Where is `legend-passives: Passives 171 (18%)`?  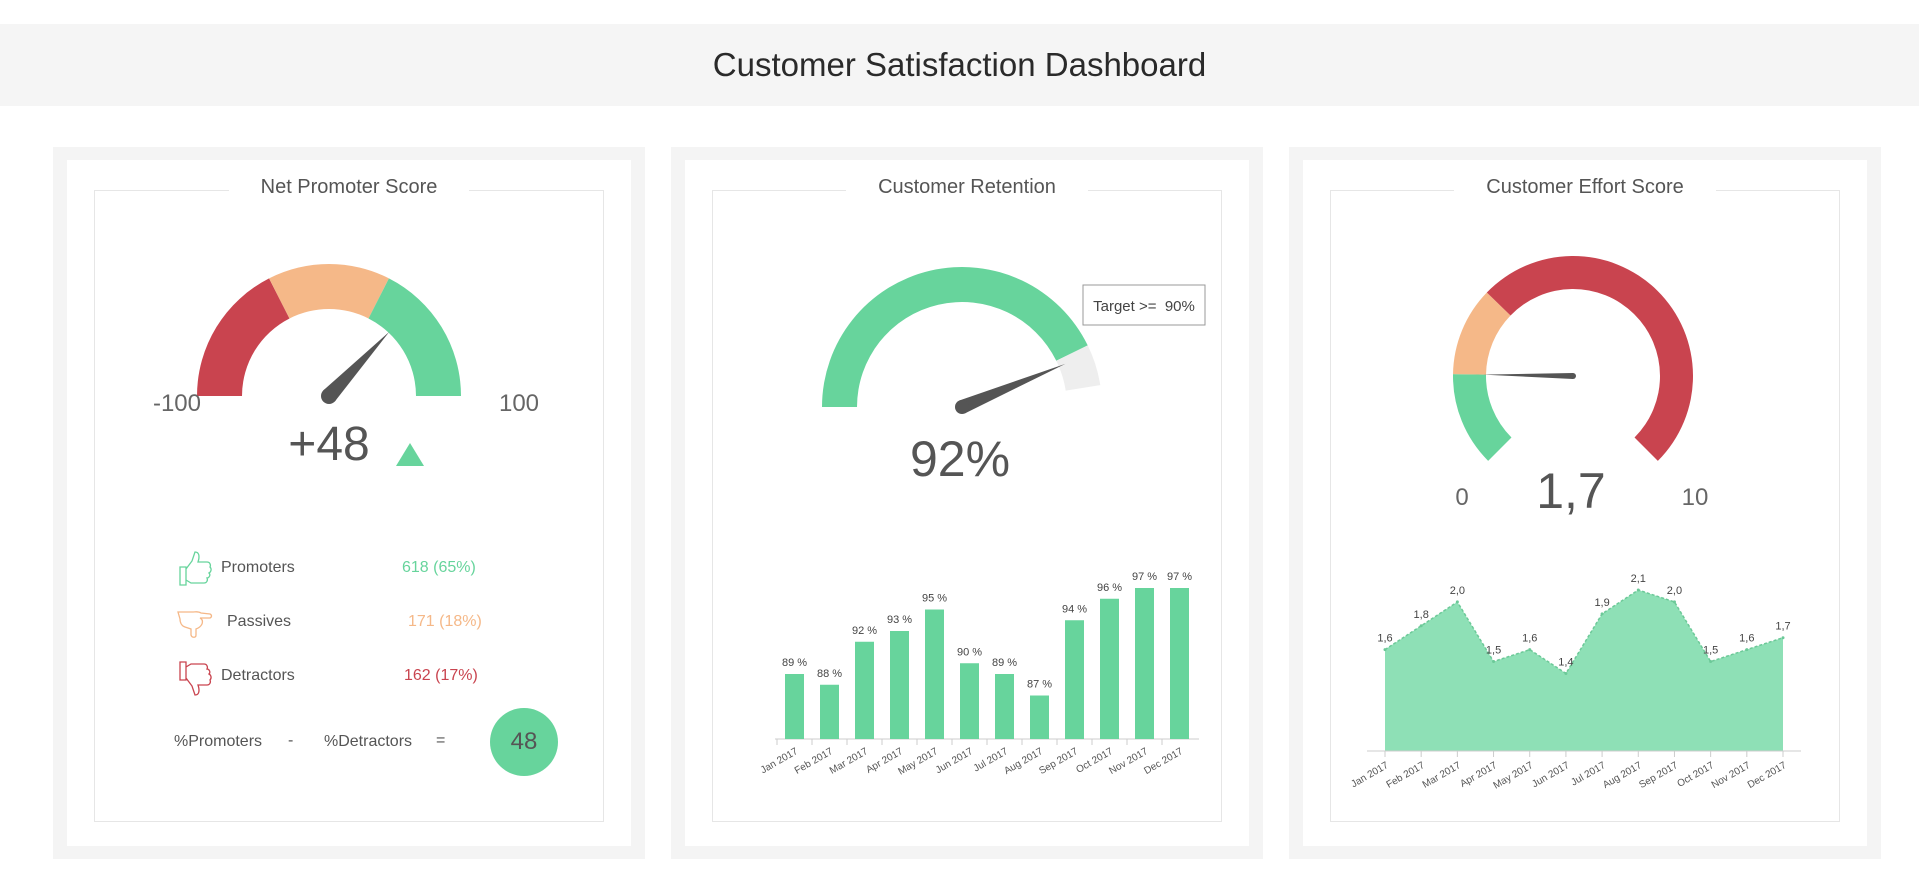 legend-passives: Passives 171 (18%) is located at coordinates (349, 625).